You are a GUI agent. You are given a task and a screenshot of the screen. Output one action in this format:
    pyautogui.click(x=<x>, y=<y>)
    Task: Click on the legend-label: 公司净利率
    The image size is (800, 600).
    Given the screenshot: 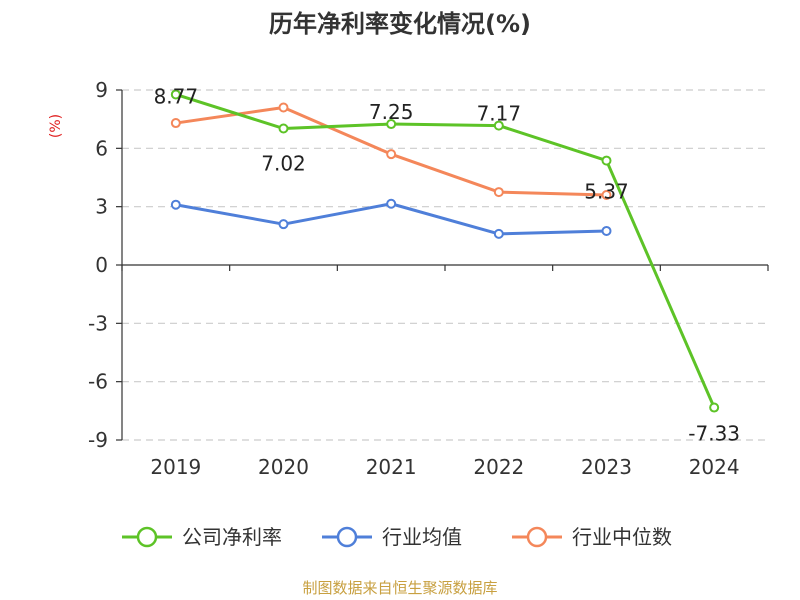 What is the action you would take?
    pyautogui.click(x=232, y=537)
    